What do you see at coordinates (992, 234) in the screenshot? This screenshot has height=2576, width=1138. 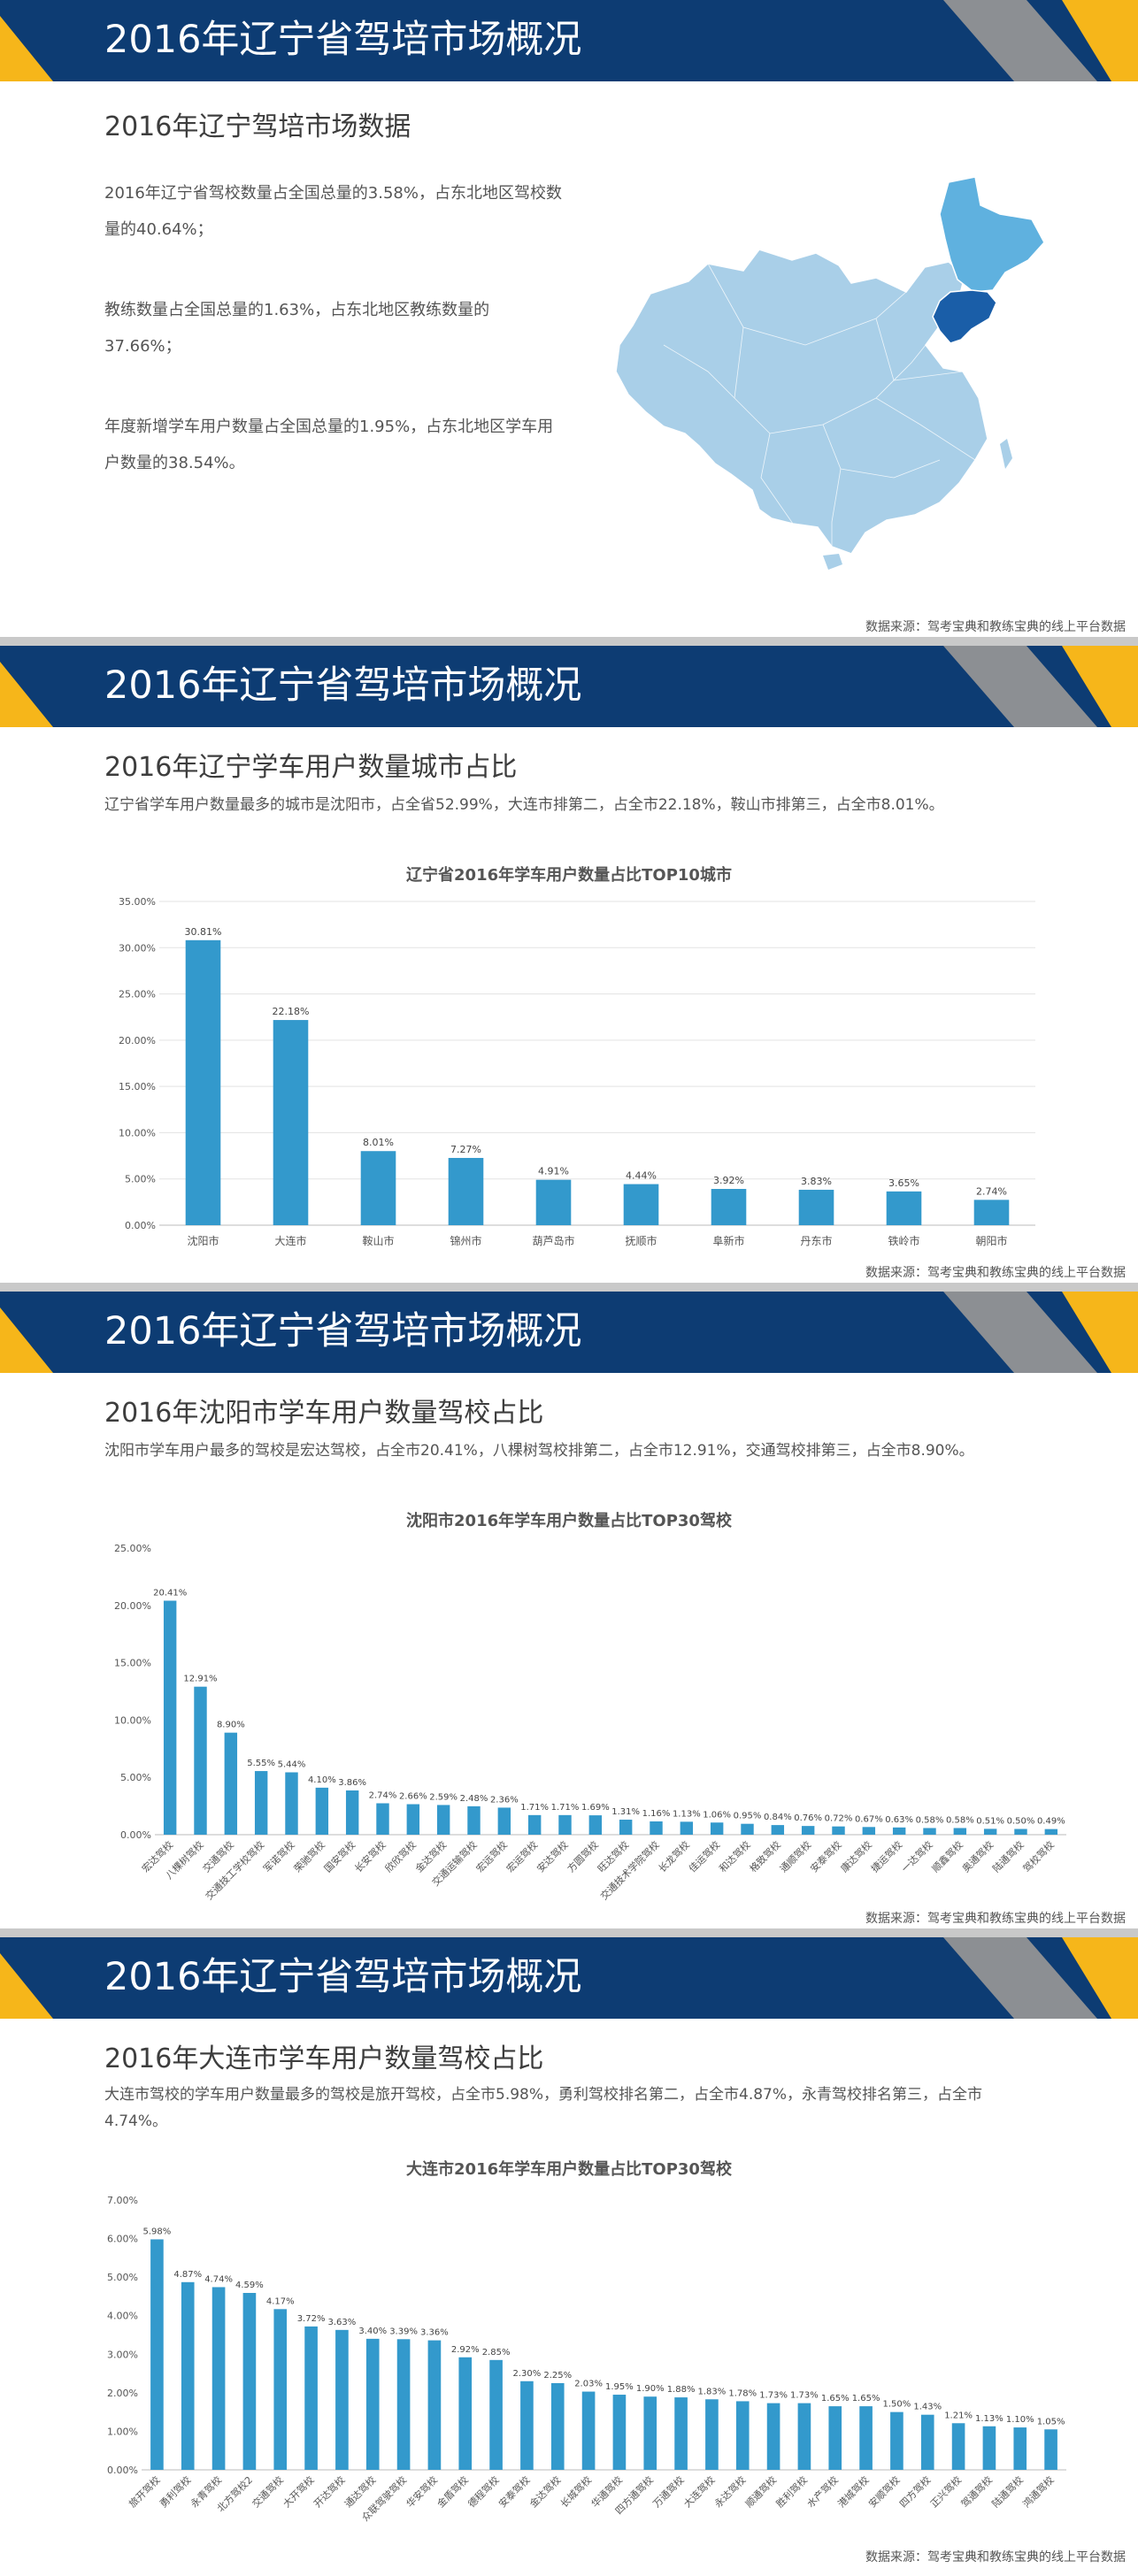 I see `northeast-region` at bounding box center [992, 234].